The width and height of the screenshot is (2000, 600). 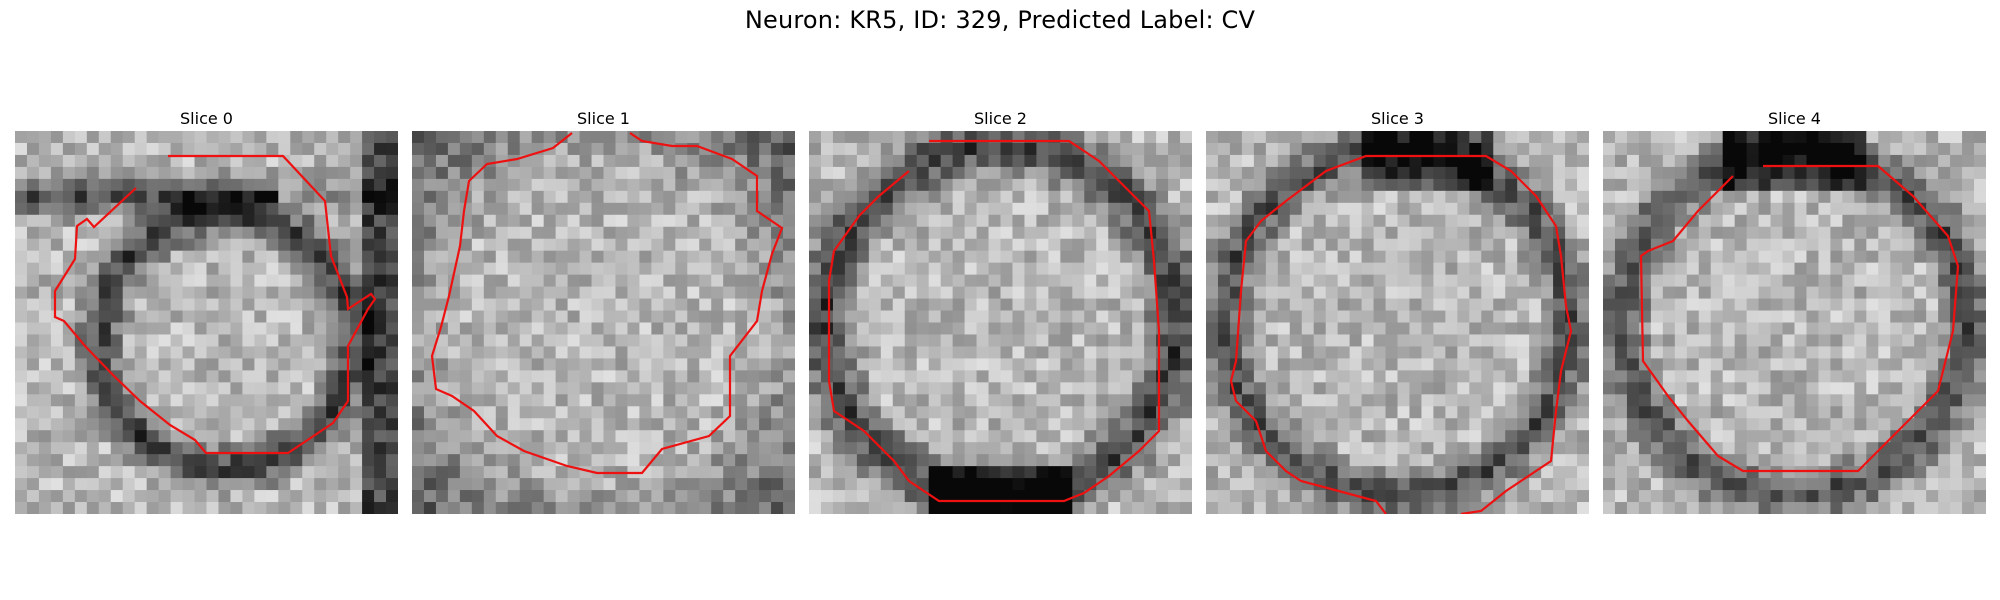 I want to click on slice-panel-0: Slice 0, so click(x=206, y=310).